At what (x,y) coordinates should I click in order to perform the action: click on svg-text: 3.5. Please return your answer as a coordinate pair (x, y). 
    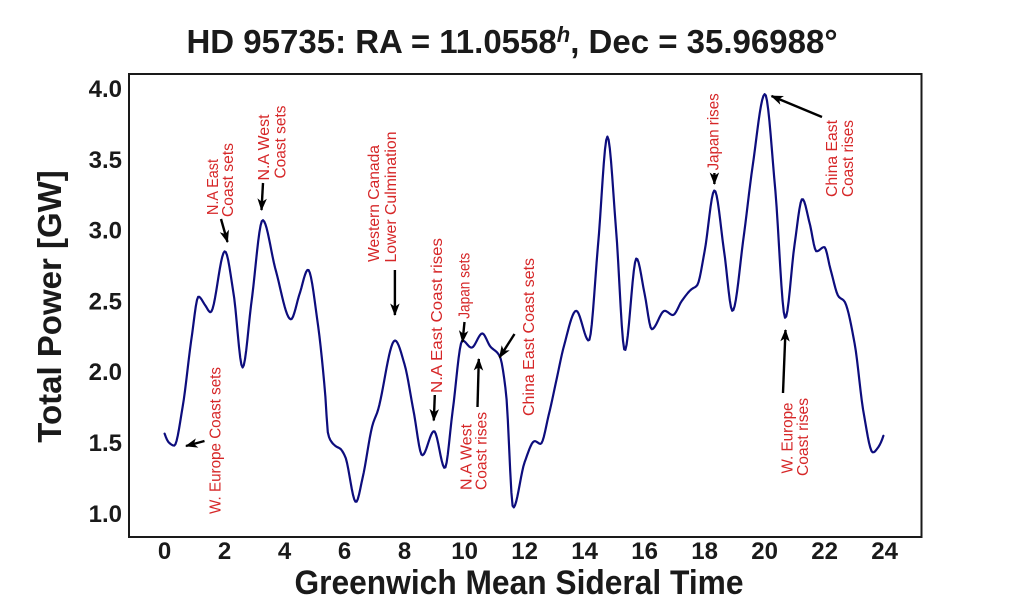
    Looking at the image, I should click on (105, 160).